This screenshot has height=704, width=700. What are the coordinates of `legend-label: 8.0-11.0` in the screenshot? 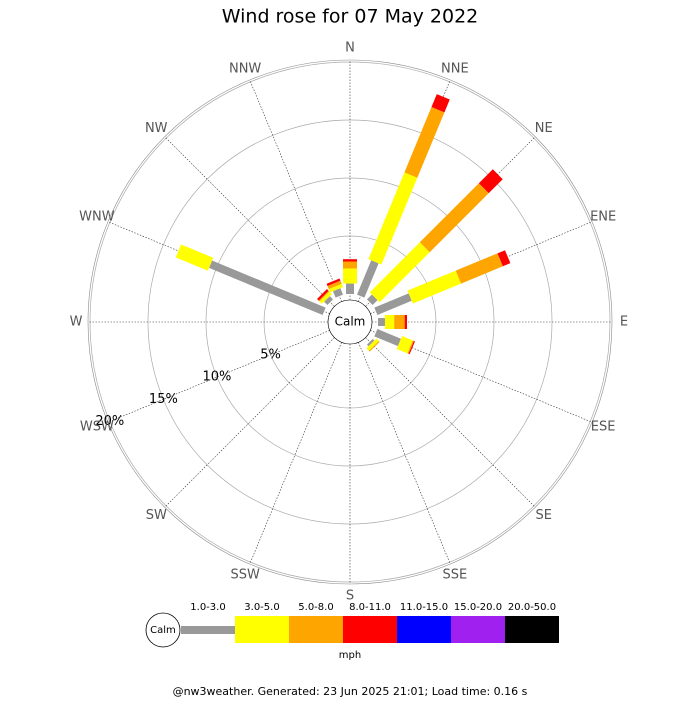 It's located at (370, 607).